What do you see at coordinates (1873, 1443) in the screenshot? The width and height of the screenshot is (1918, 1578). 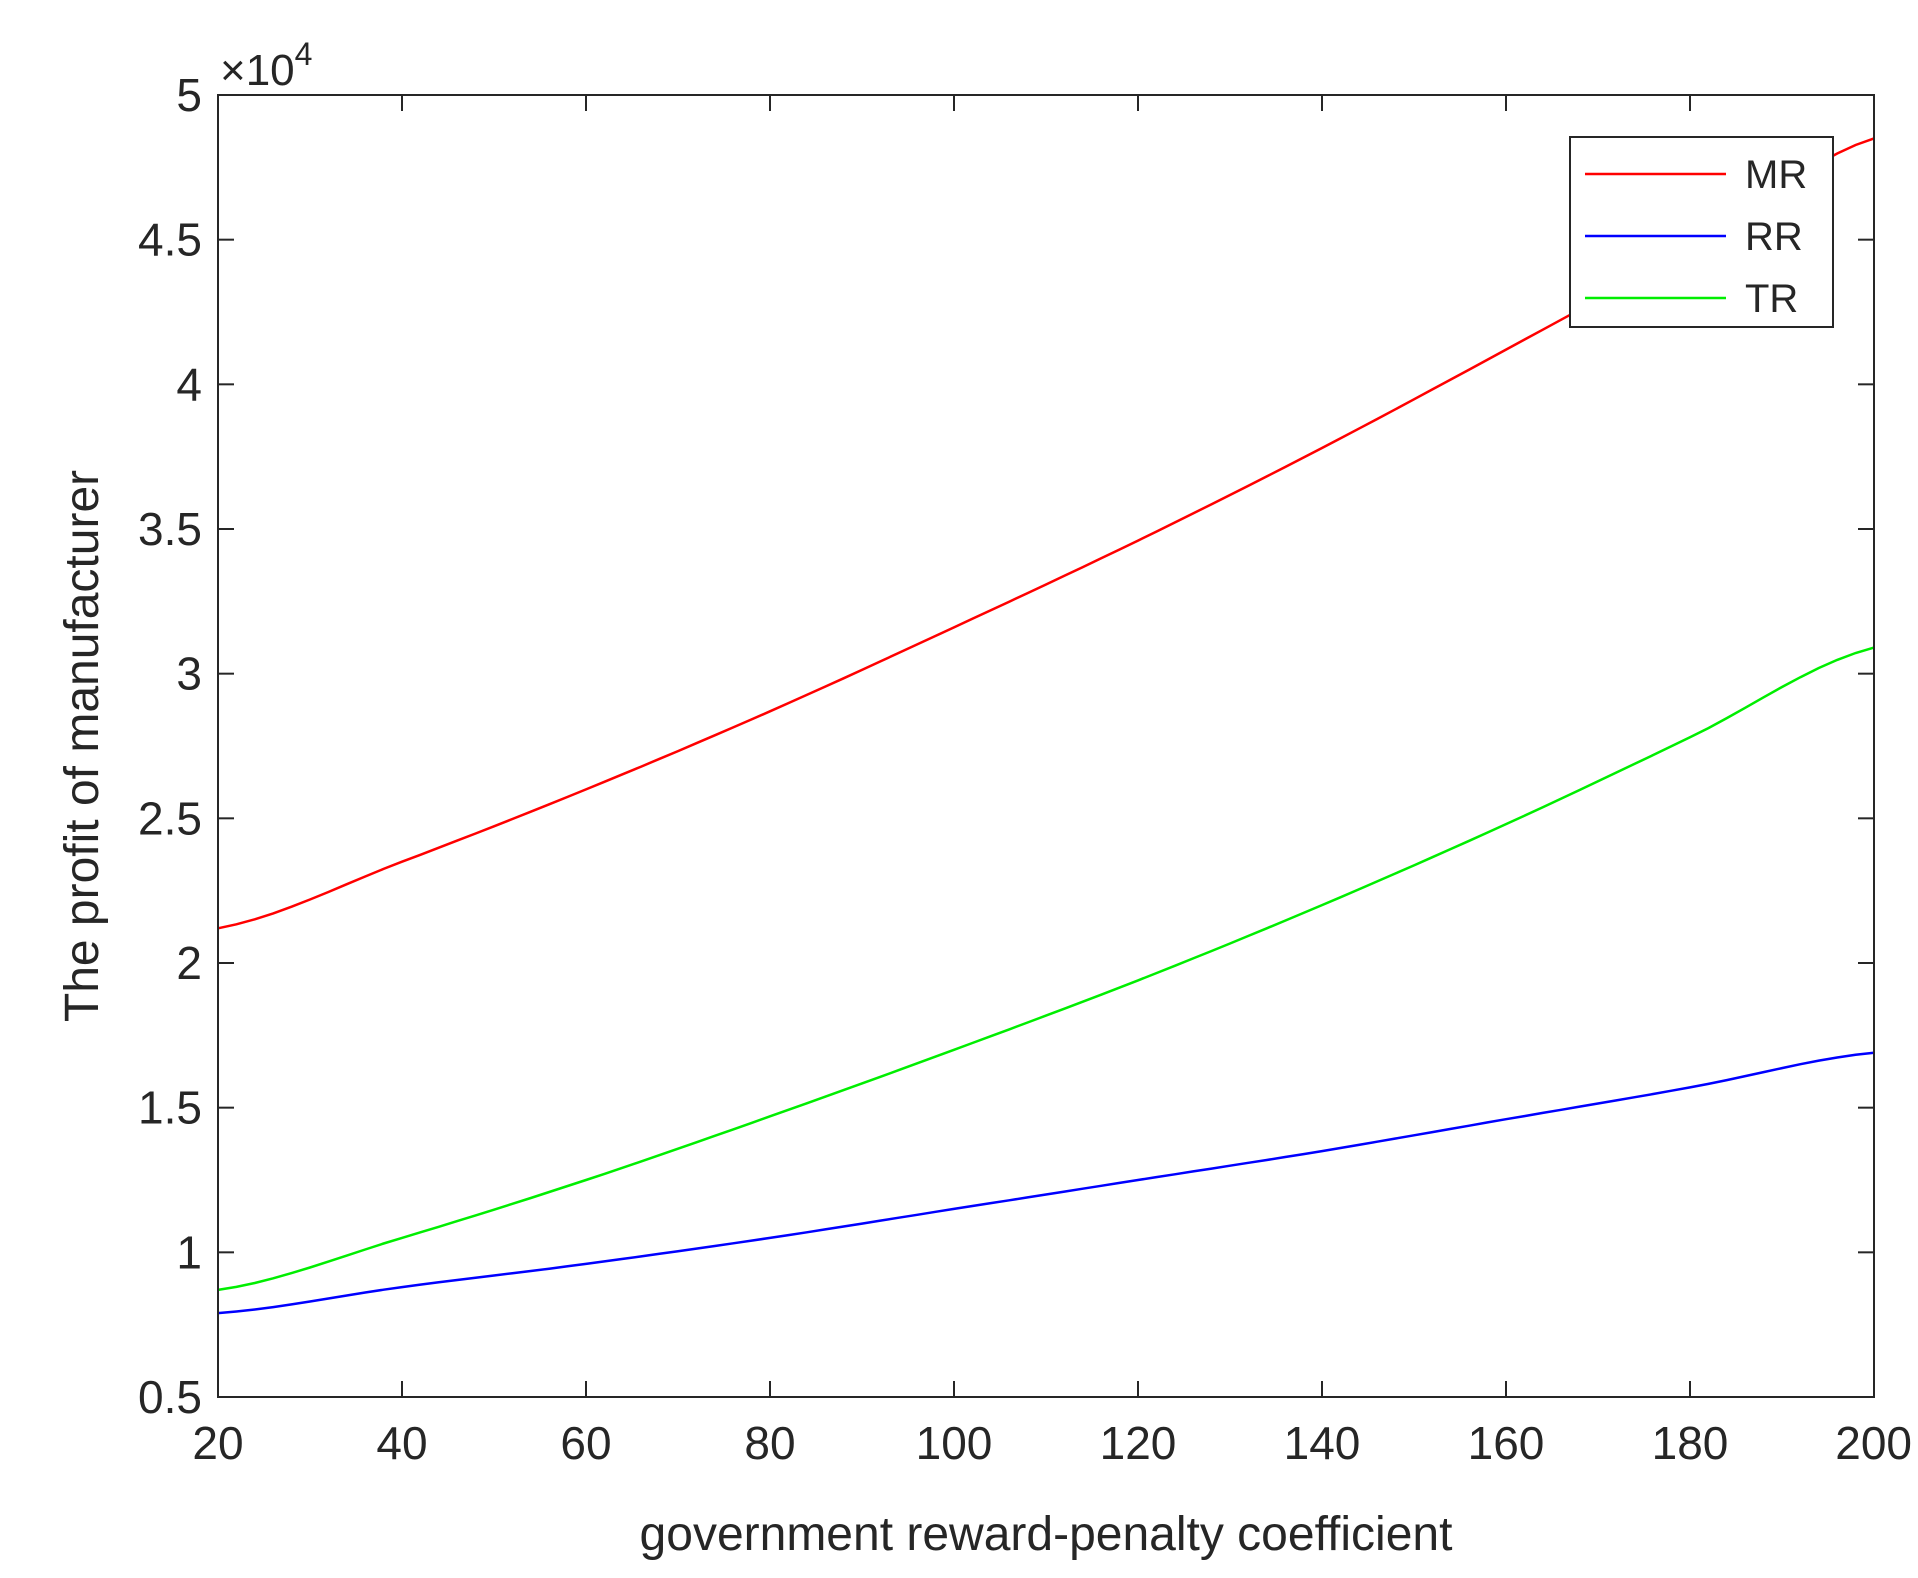 I see `x-tick-label: 200` at bounding box center [1873, 1443].